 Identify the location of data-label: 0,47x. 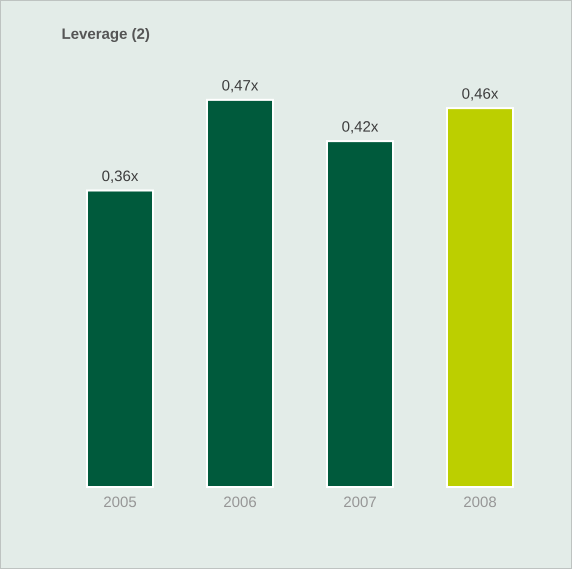
(240, 86).